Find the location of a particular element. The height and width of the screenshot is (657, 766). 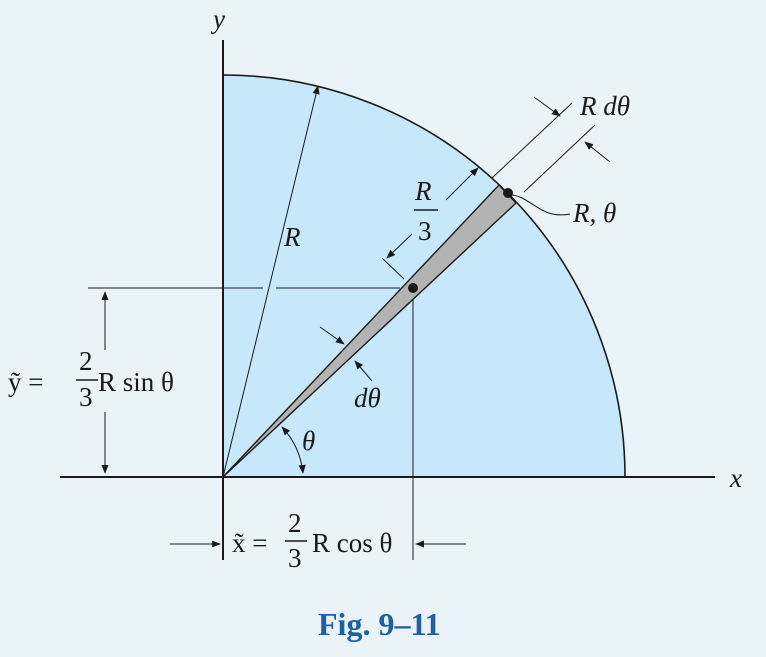

y-axis-label: y is located at coordinates (217, 19).